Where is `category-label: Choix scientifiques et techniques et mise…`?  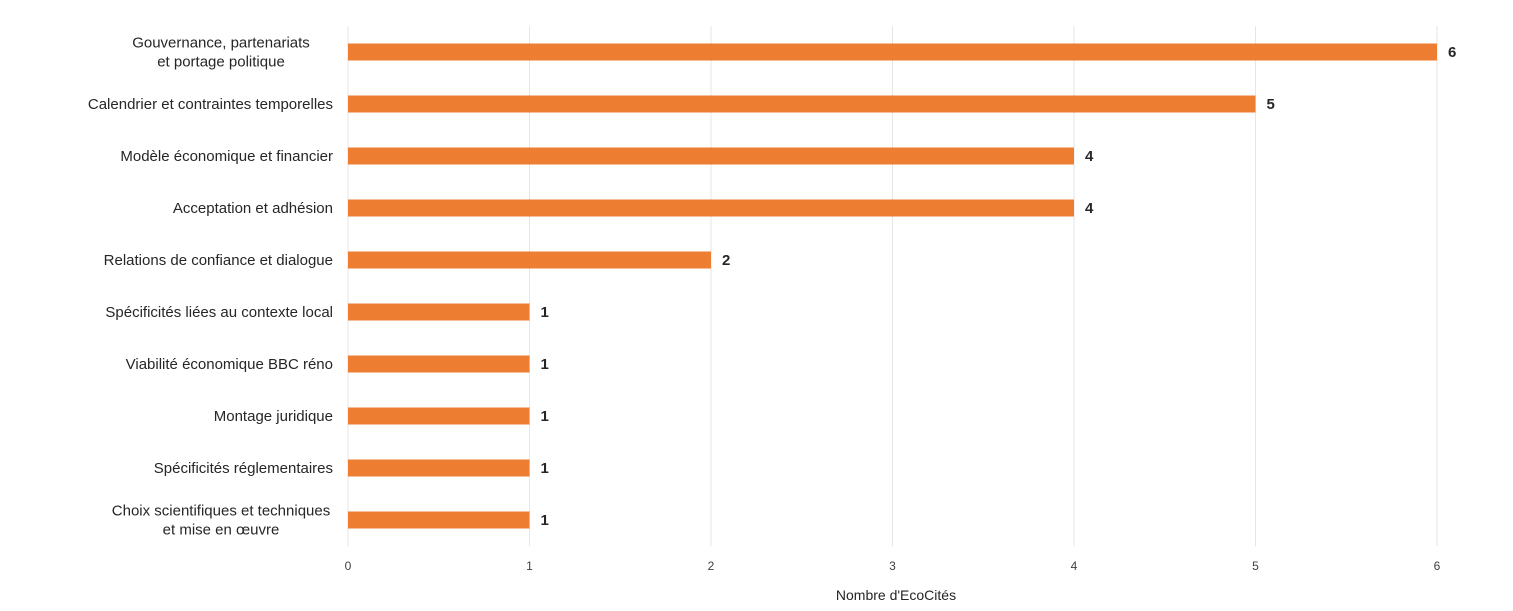
category-label: Choix scientifiques et techniques et mise… is located at coordinates (221, 521).